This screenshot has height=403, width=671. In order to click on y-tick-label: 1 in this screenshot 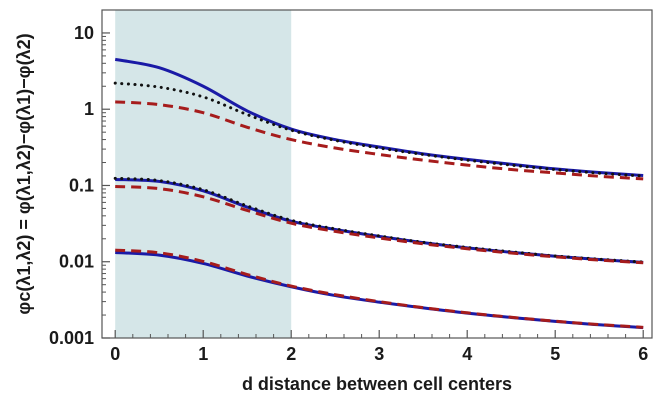, I will do `click(89, 109)`.